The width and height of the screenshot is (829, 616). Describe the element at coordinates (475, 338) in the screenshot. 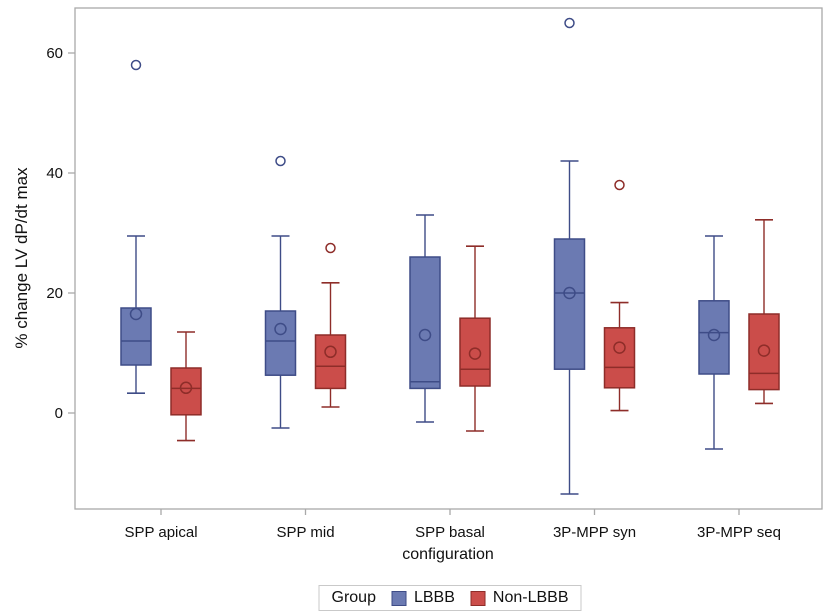

I see `box-non-lbbb-spp-basal` at that location.